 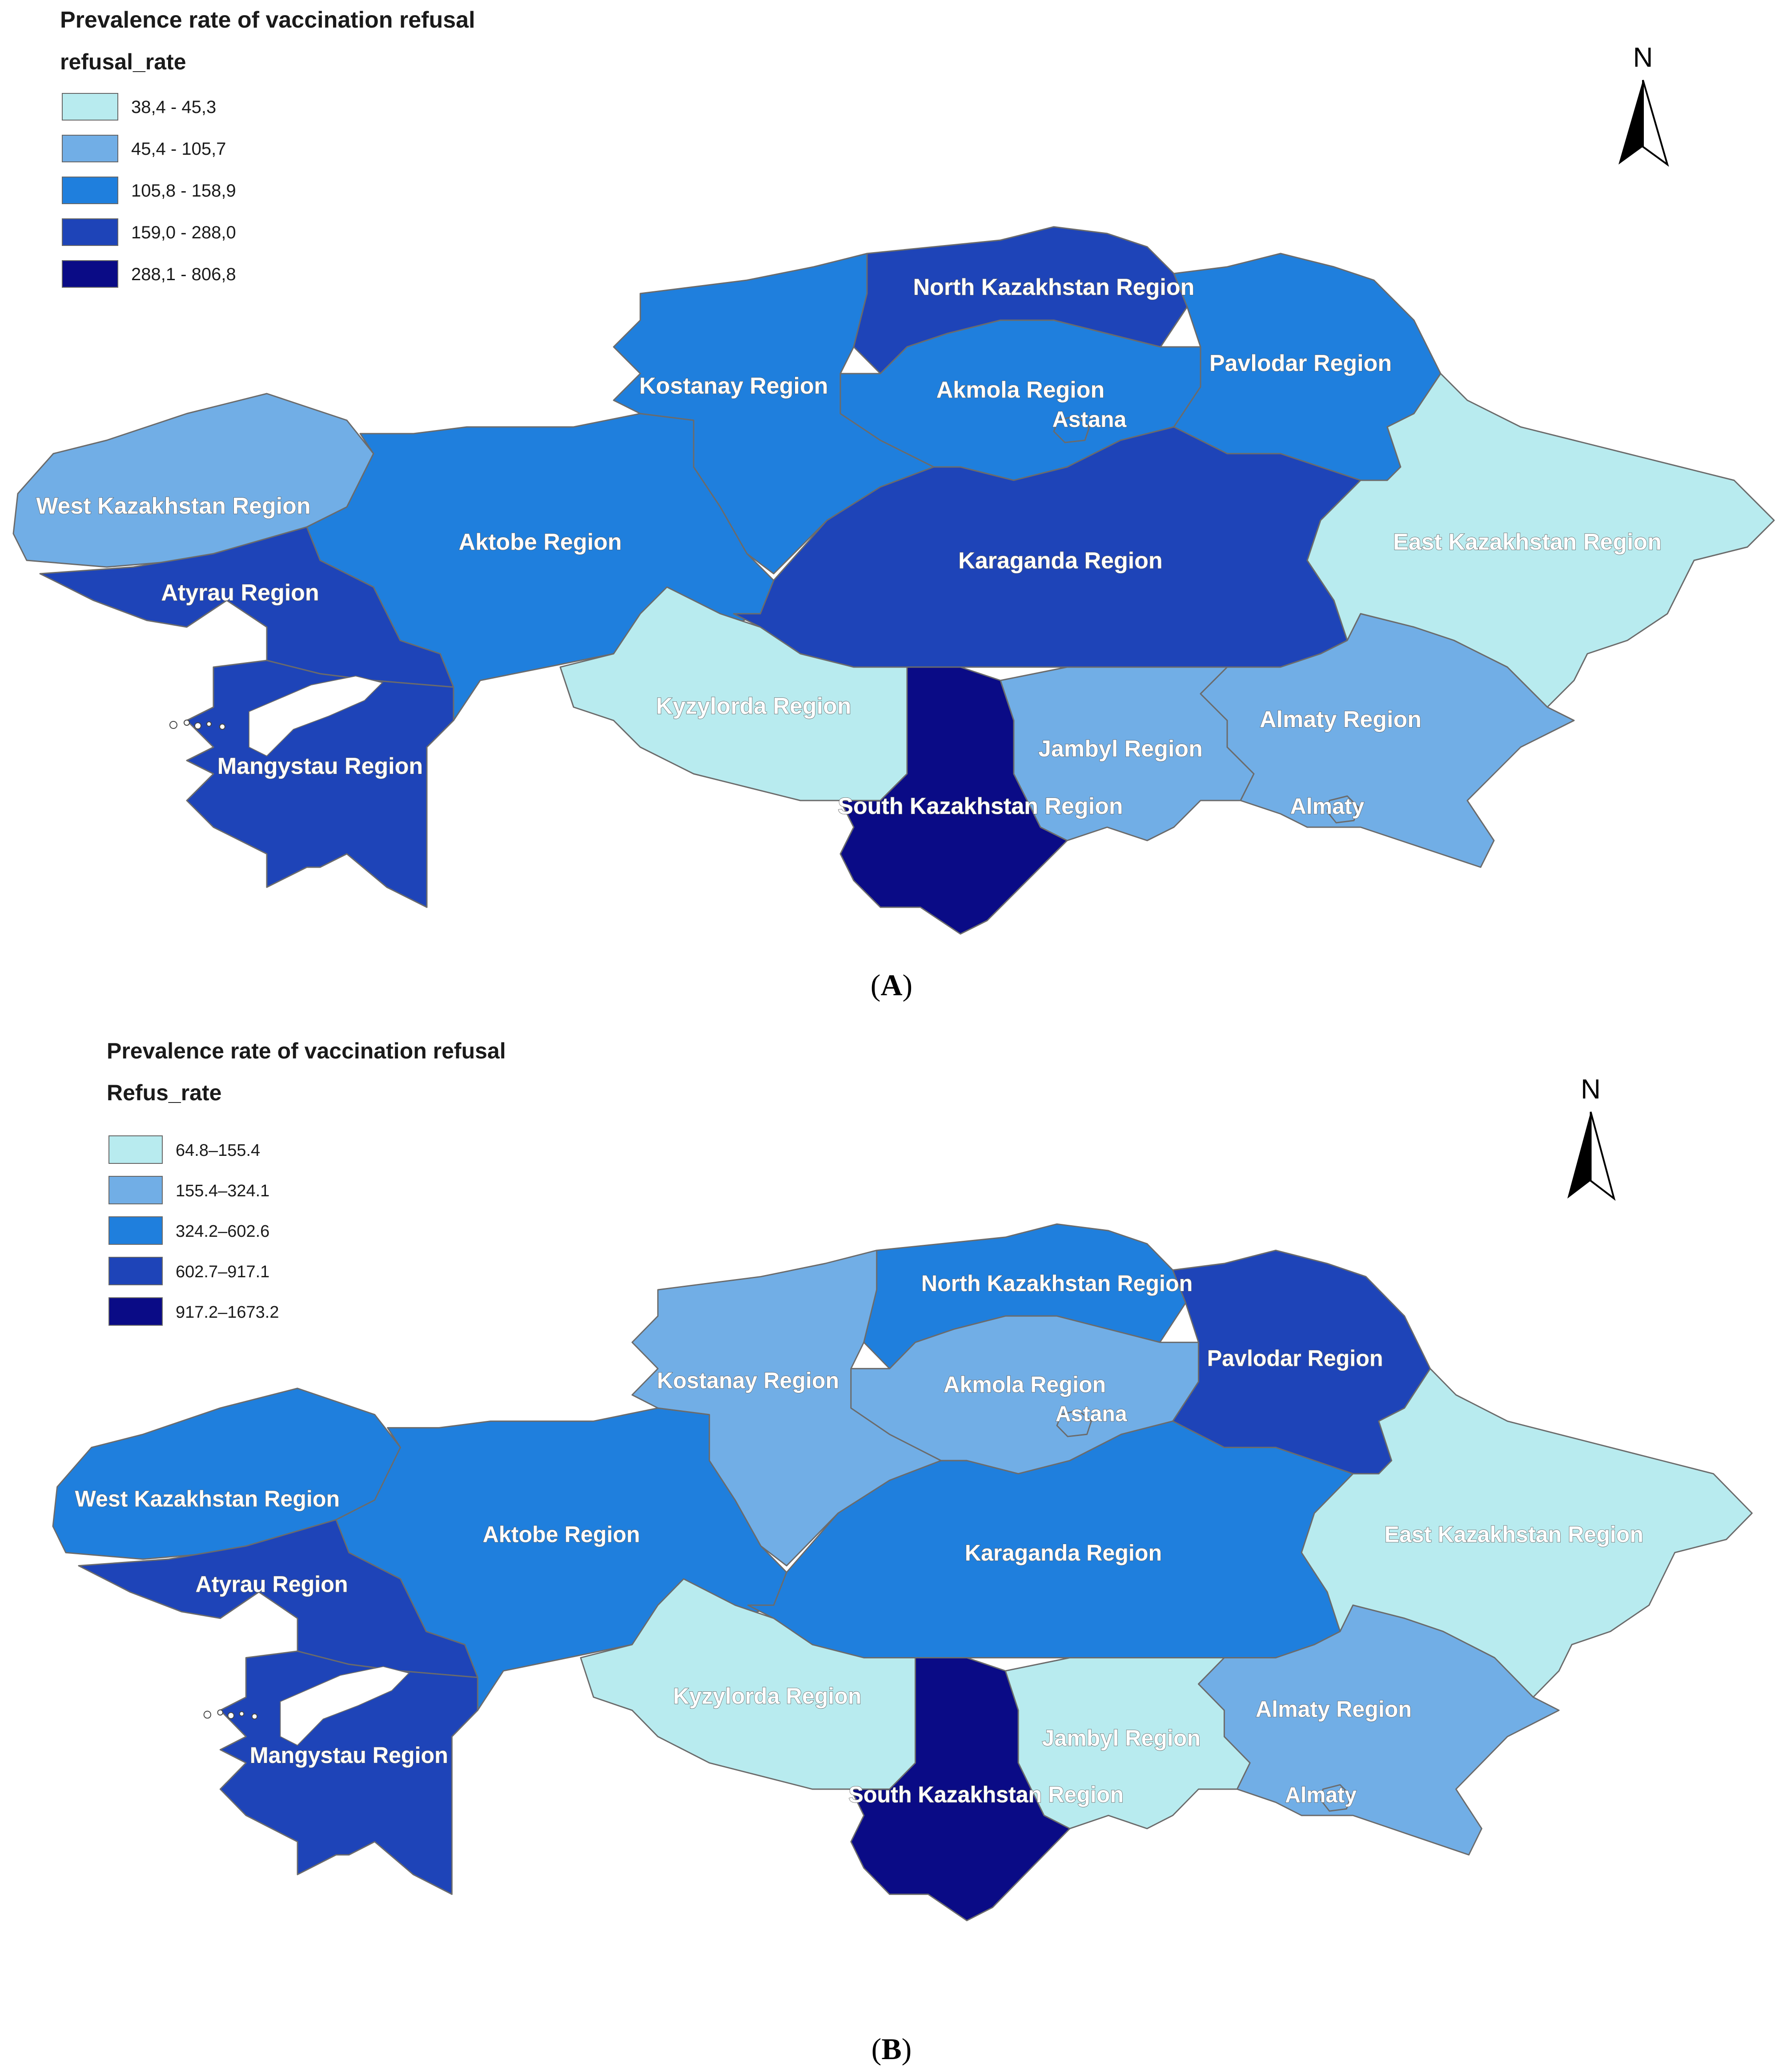 I want to click on panel-caption: (A), so click(x=891, y=985).